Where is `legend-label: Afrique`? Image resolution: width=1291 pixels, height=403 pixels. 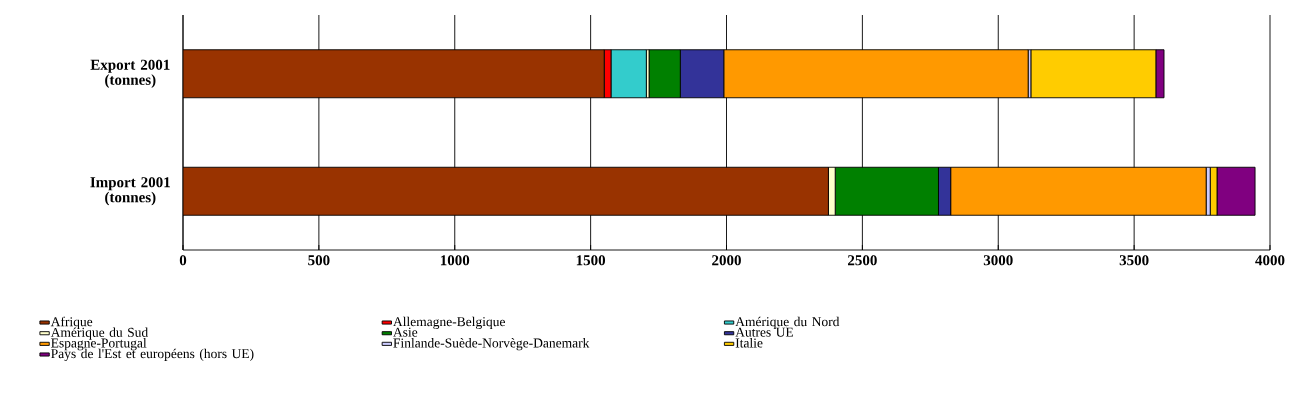
legend-label: Afrique is located at coordinates (71, 323).